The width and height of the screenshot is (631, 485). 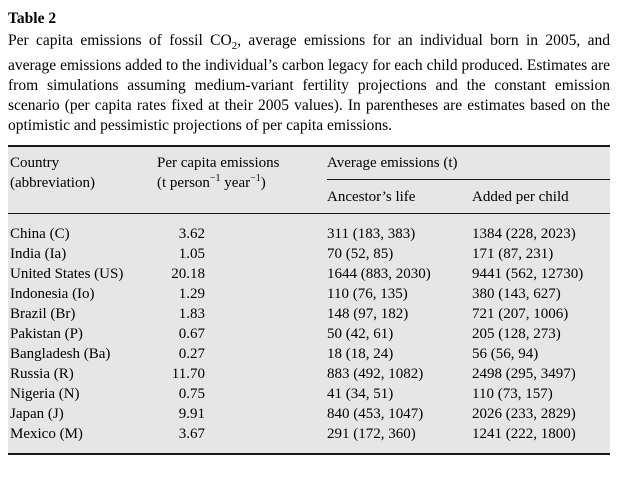 I want to click on per-capita-cell: 3.67, so click(x=242, y=438).